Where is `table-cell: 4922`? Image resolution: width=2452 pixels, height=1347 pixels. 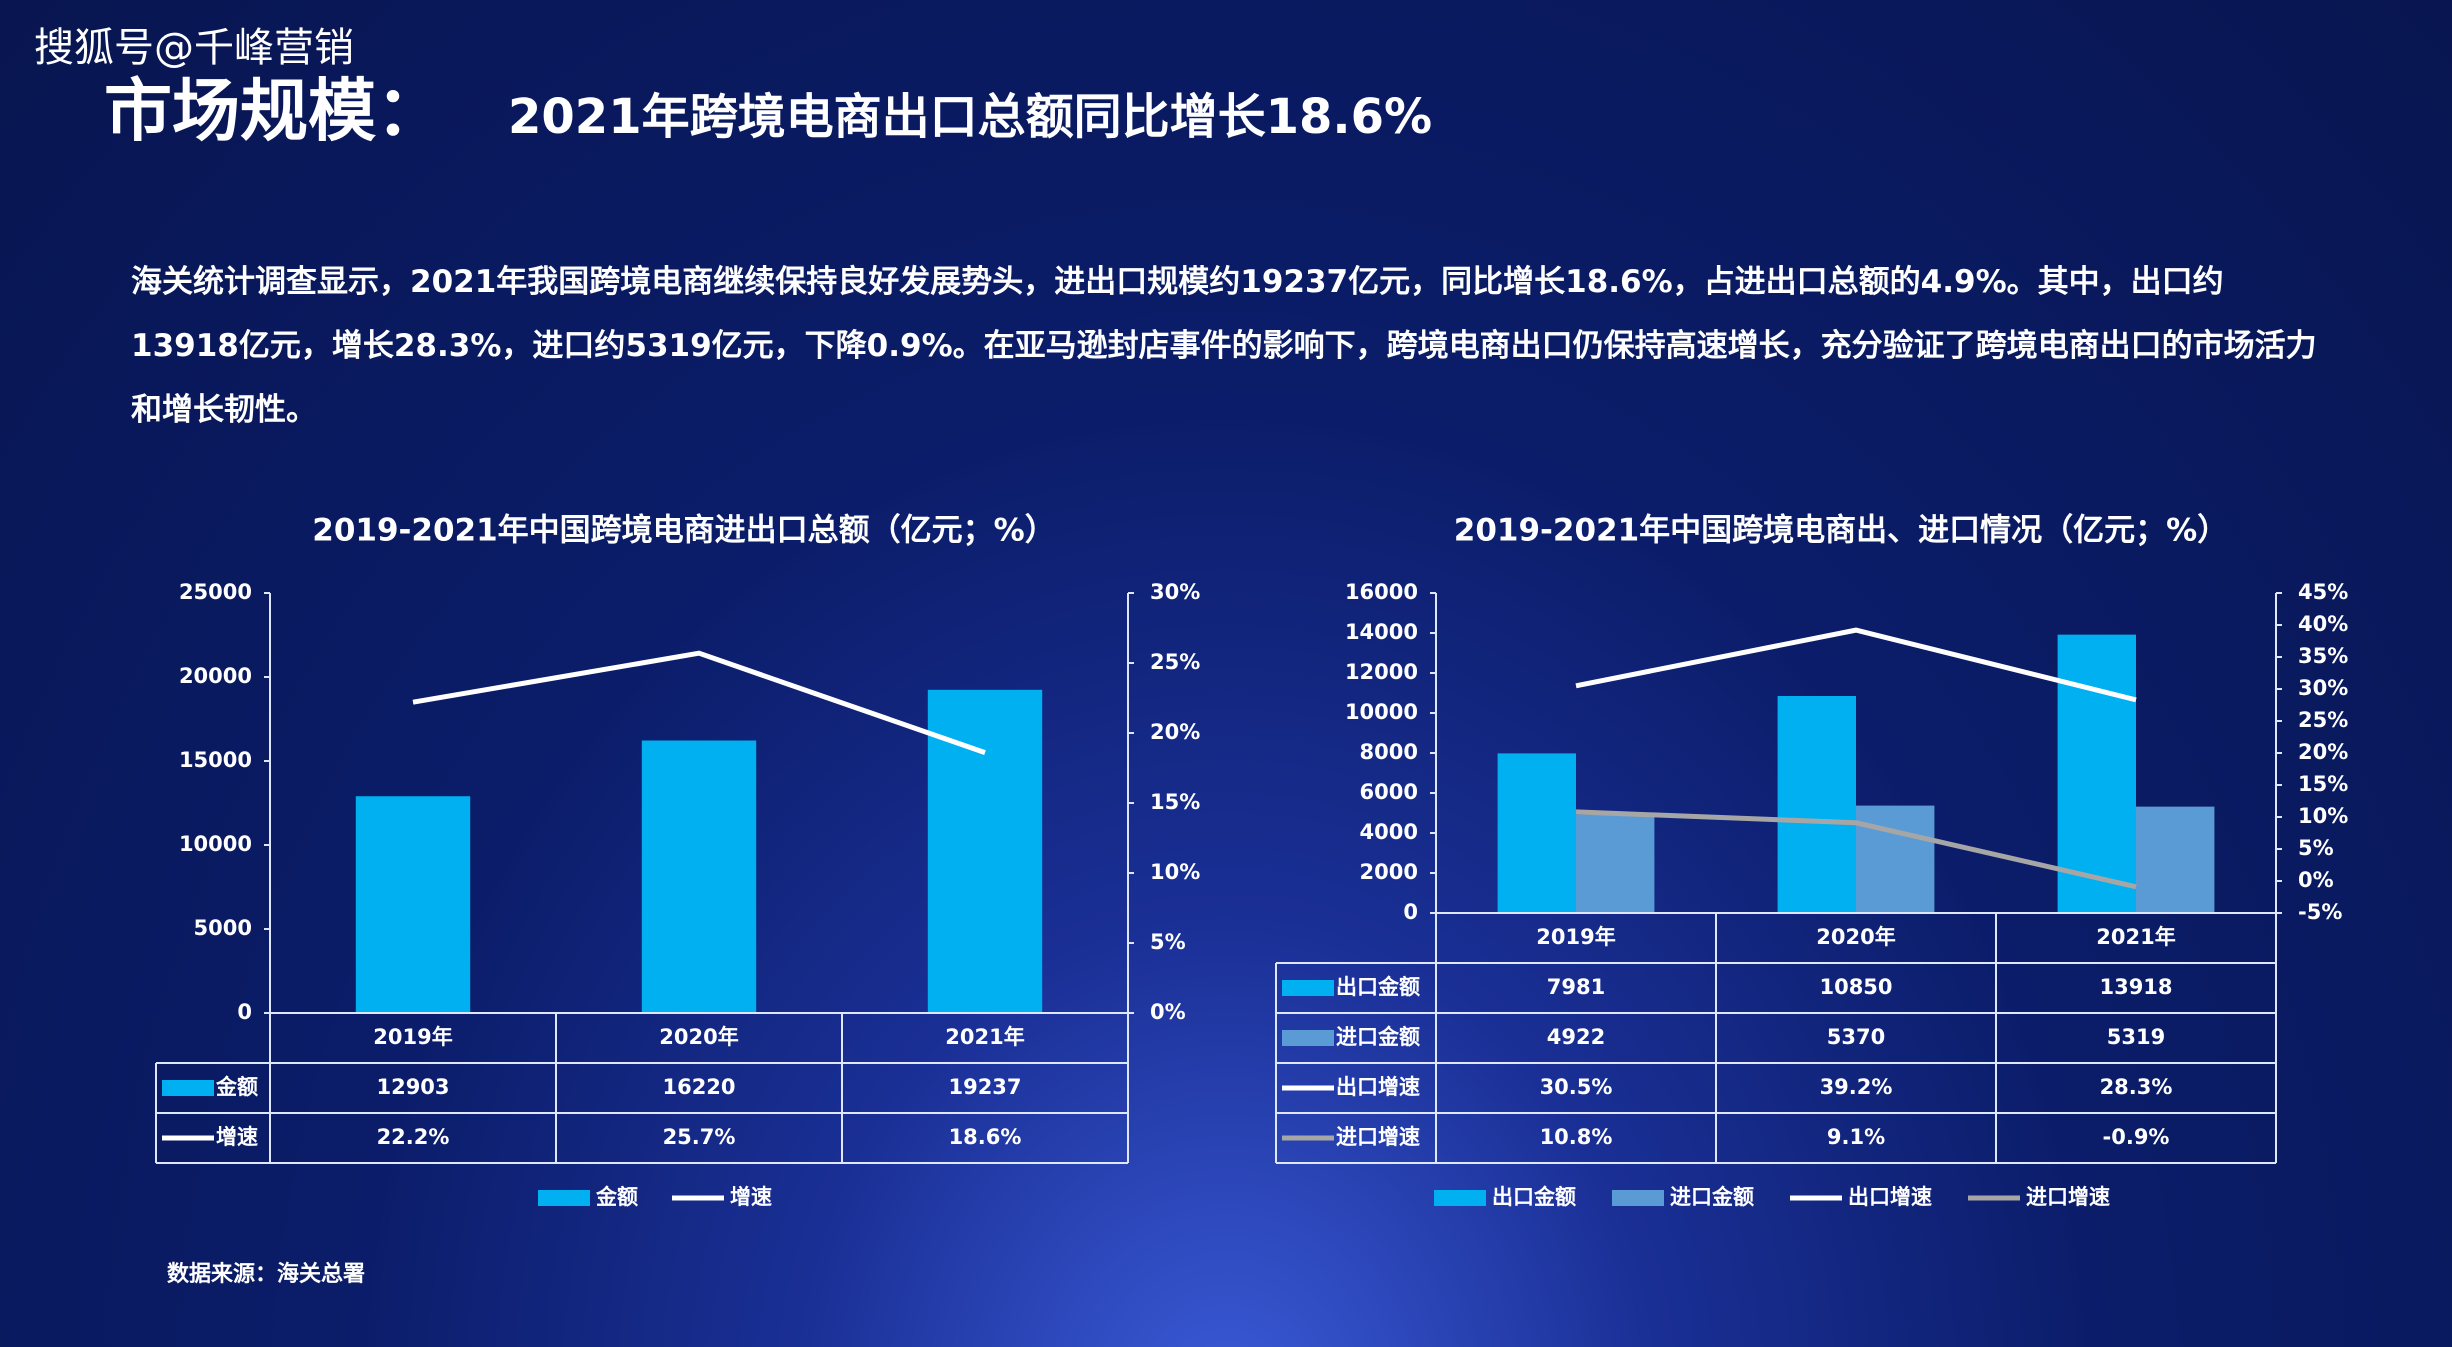
table-cell: 4922 is located at coordinates (1576, 1037).